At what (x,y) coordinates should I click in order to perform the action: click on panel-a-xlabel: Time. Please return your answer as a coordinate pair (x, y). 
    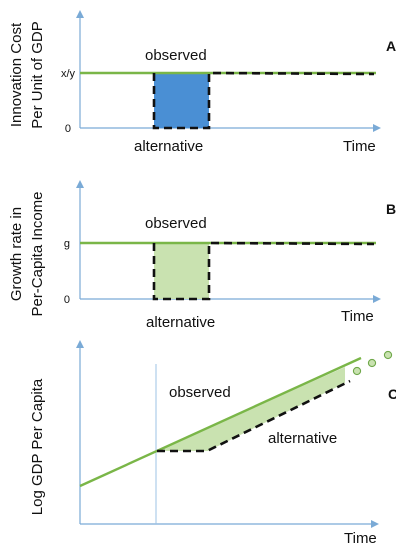
    Looking at the image, I should click on (359, 146).